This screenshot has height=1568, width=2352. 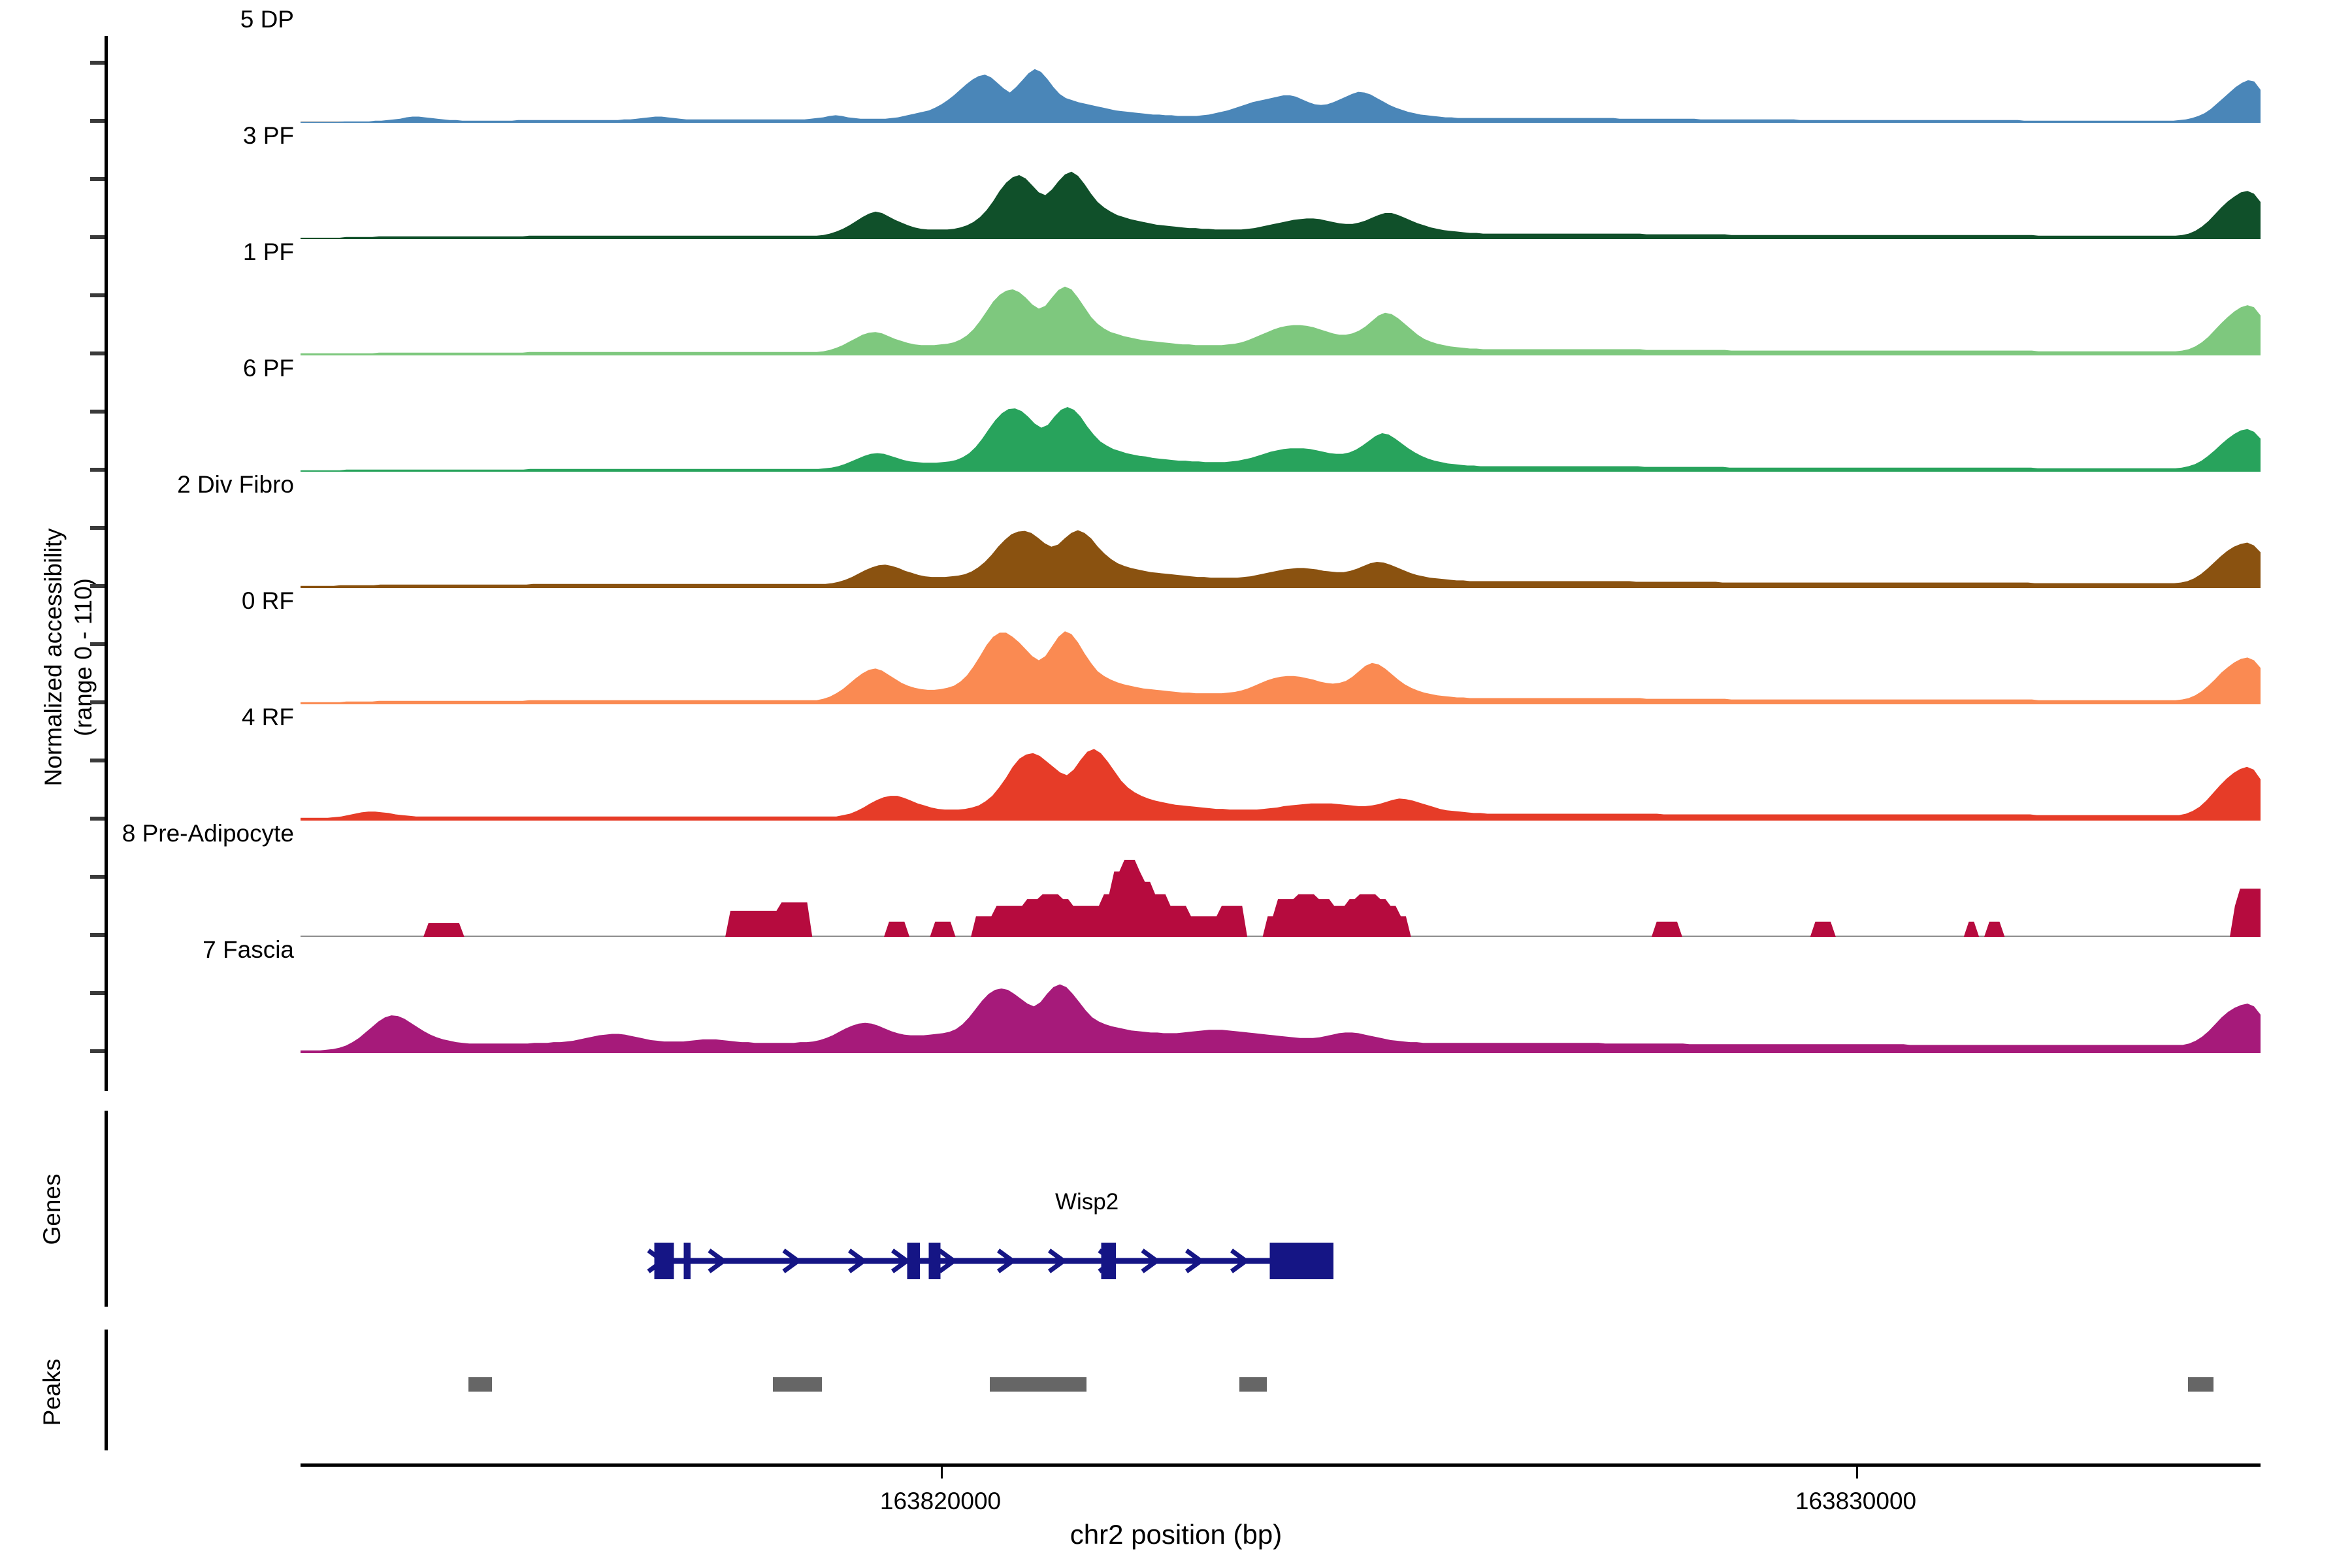 I want to click on y-axis-title-line1: Normalized accessibility, so click(x=53, y=657).